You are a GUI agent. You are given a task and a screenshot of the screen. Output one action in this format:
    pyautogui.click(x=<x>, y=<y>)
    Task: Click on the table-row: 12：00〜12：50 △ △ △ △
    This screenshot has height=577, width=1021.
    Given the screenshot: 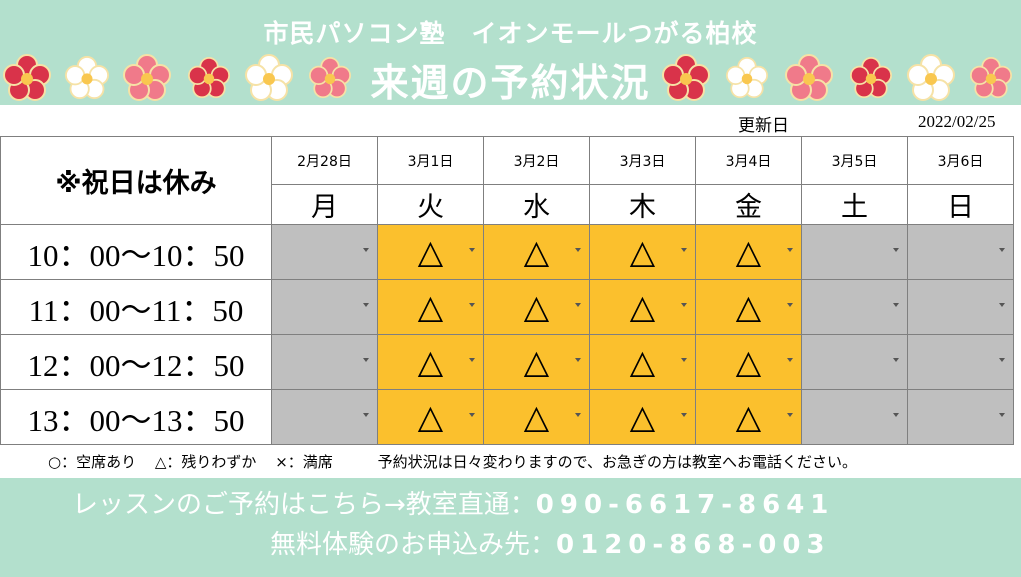 What is the action you would take?
    pyautogui.click(x=507, y=362)
    